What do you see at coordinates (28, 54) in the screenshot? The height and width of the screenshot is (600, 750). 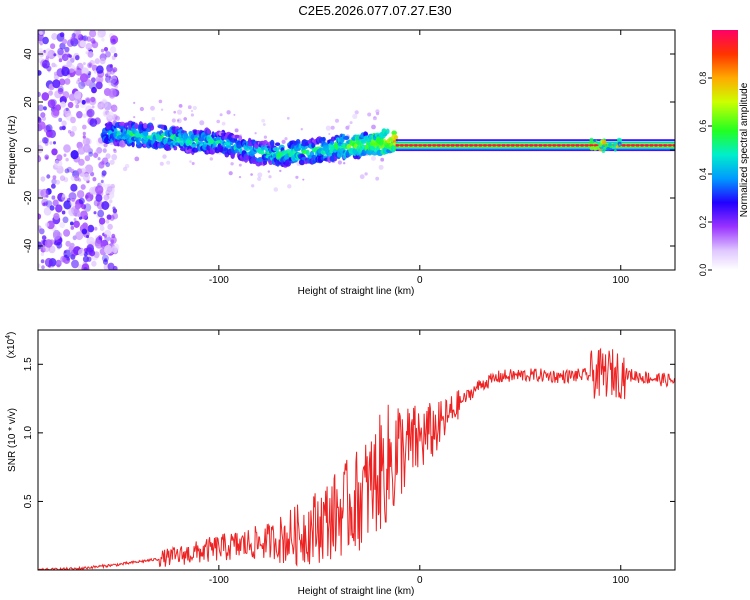 I see `y-tick-label: 40` at bounding box center [28, 54].